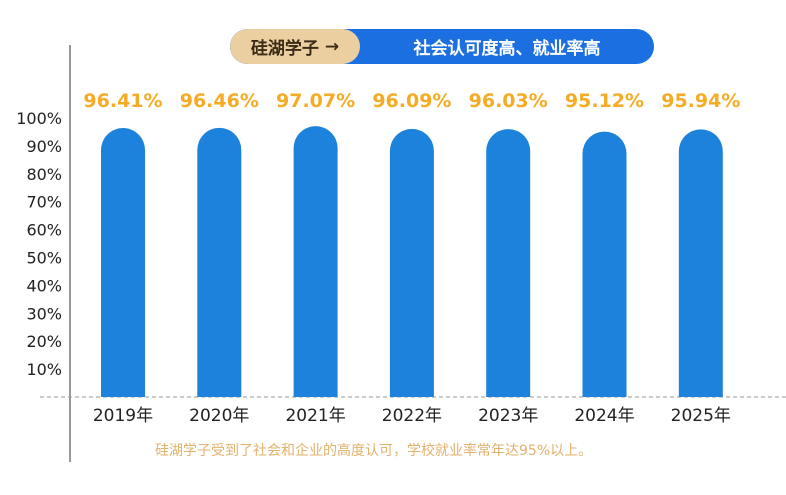 The width and height of the screenshot is (786, 495). What do you see at coordinates (44, 285) in the screenshot?
I see `y-tick-label: 40%` at bounding box center [44, 285].